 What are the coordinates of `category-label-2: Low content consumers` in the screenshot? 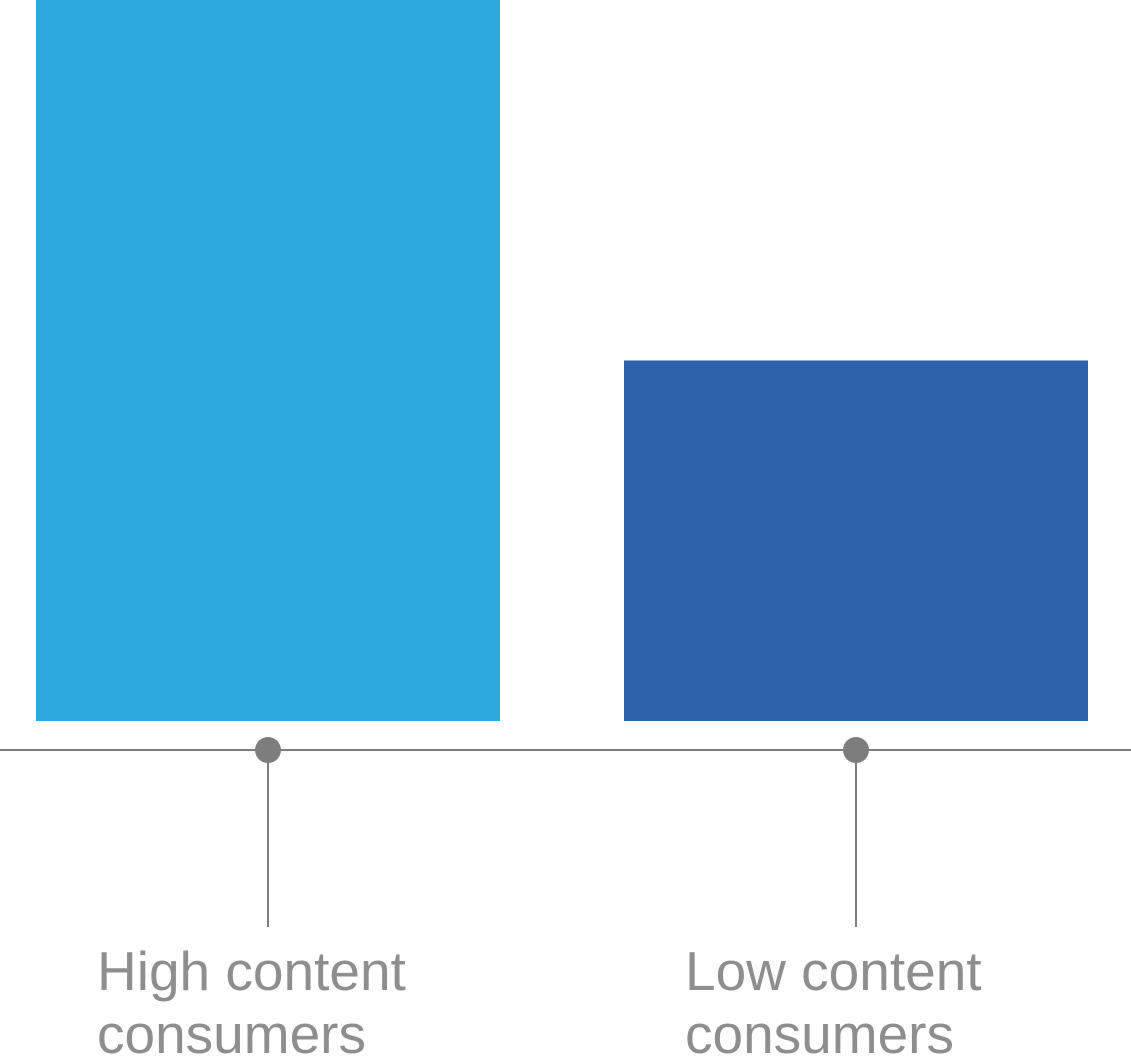 It's located at (833, 1001).